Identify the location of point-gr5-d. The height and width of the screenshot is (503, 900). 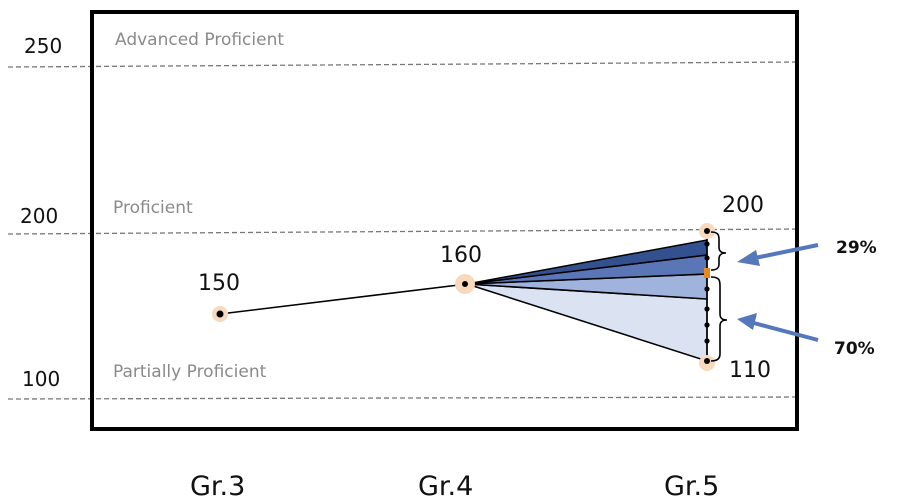
(707, 309).